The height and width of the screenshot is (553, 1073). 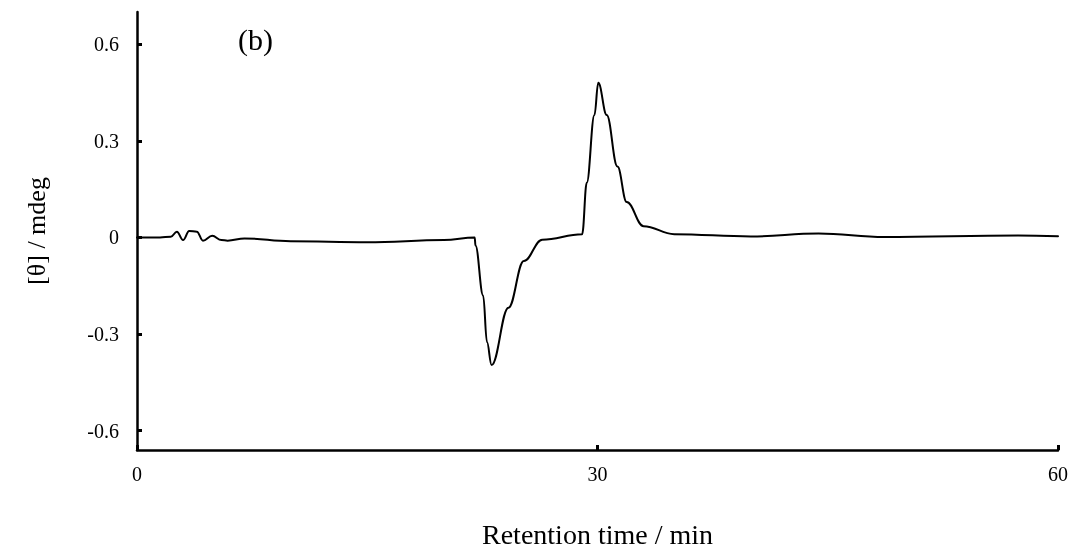 I want to click on y-tick-label: 0, so click(x=114, y=237).